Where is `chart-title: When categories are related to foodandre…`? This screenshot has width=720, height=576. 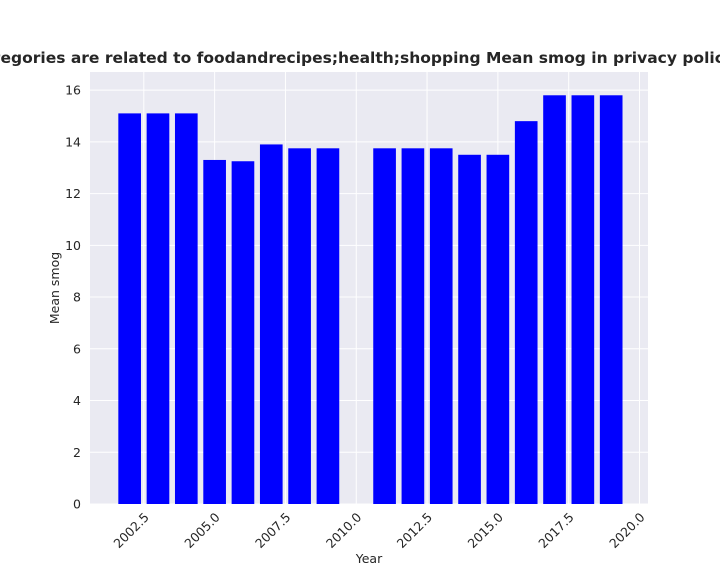 chart-title: When categories are related to foodandre… is located at coordinates (360, 58).